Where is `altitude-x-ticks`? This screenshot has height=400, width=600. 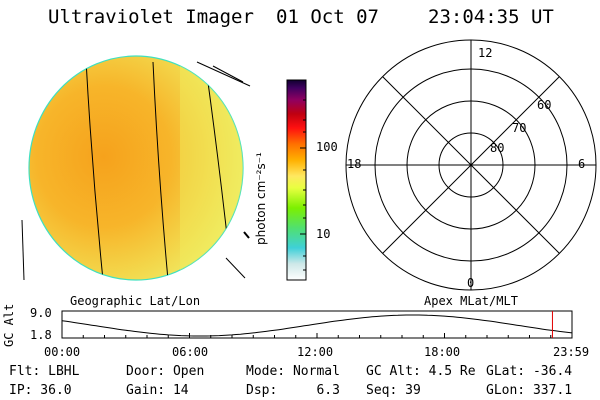 altitude-x-ticks is located at coordinates (317, 335).